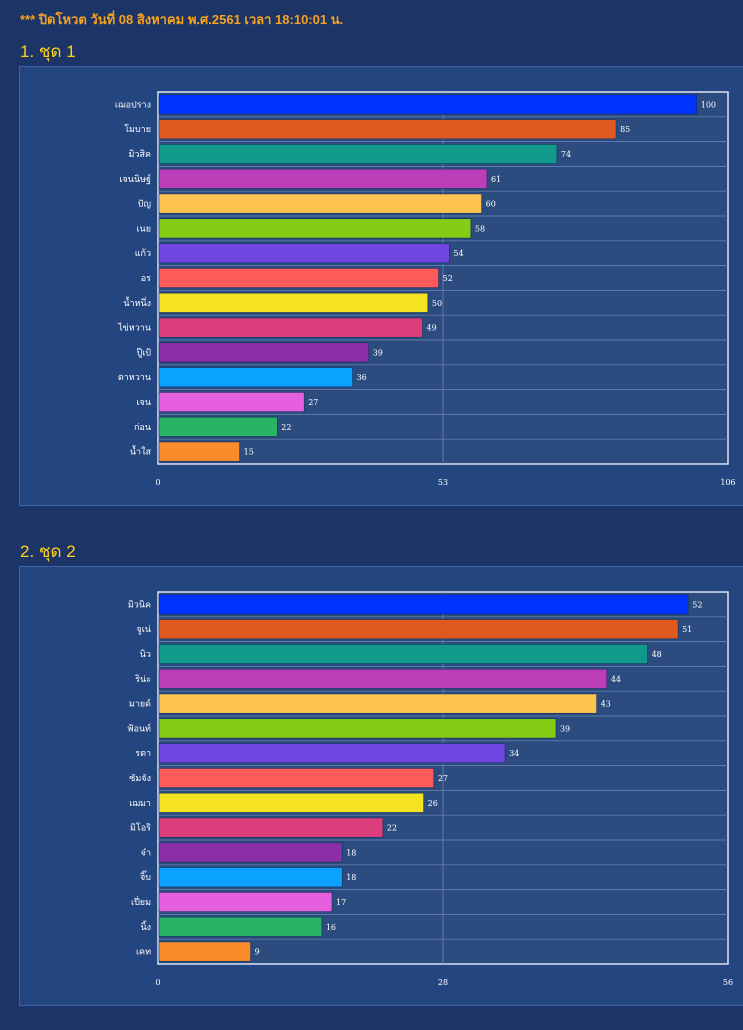 Image resolution: width=743 pixels, height=1030 pixels. What do you see at coordinates (458, 253) in the screenshot?
I see `value-label: 54` at bounding box center [458, 253].